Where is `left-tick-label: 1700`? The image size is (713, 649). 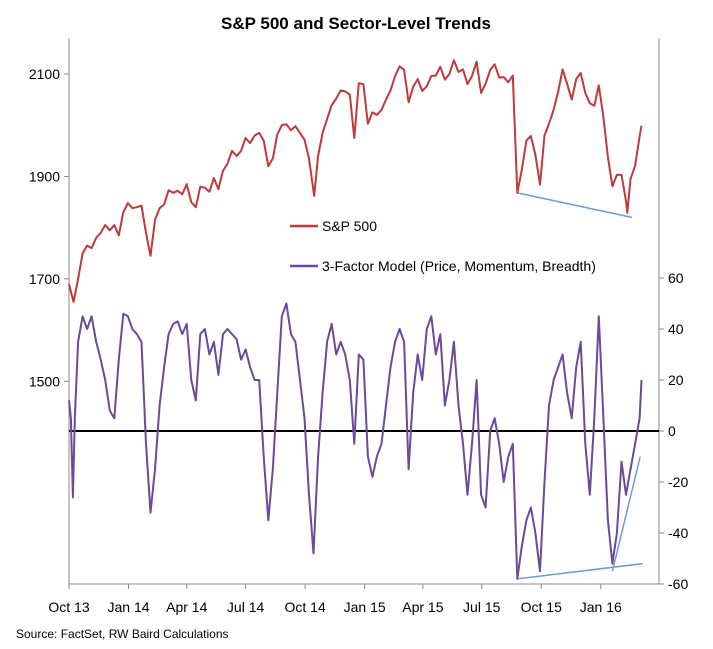
left-tick-label: 1700 is located at coordinates (44, 279).